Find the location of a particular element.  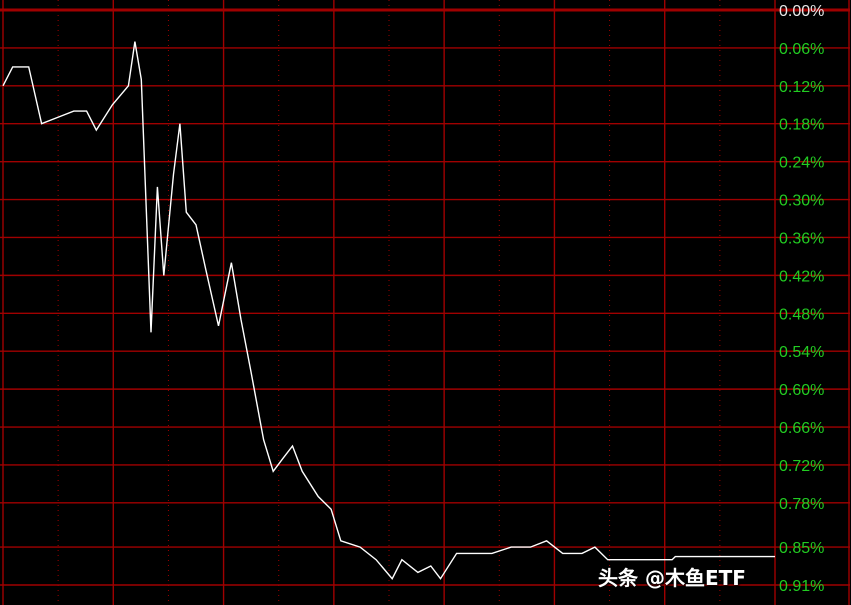

y-tick-label: 0.12% is located at coordinates (801, 87).